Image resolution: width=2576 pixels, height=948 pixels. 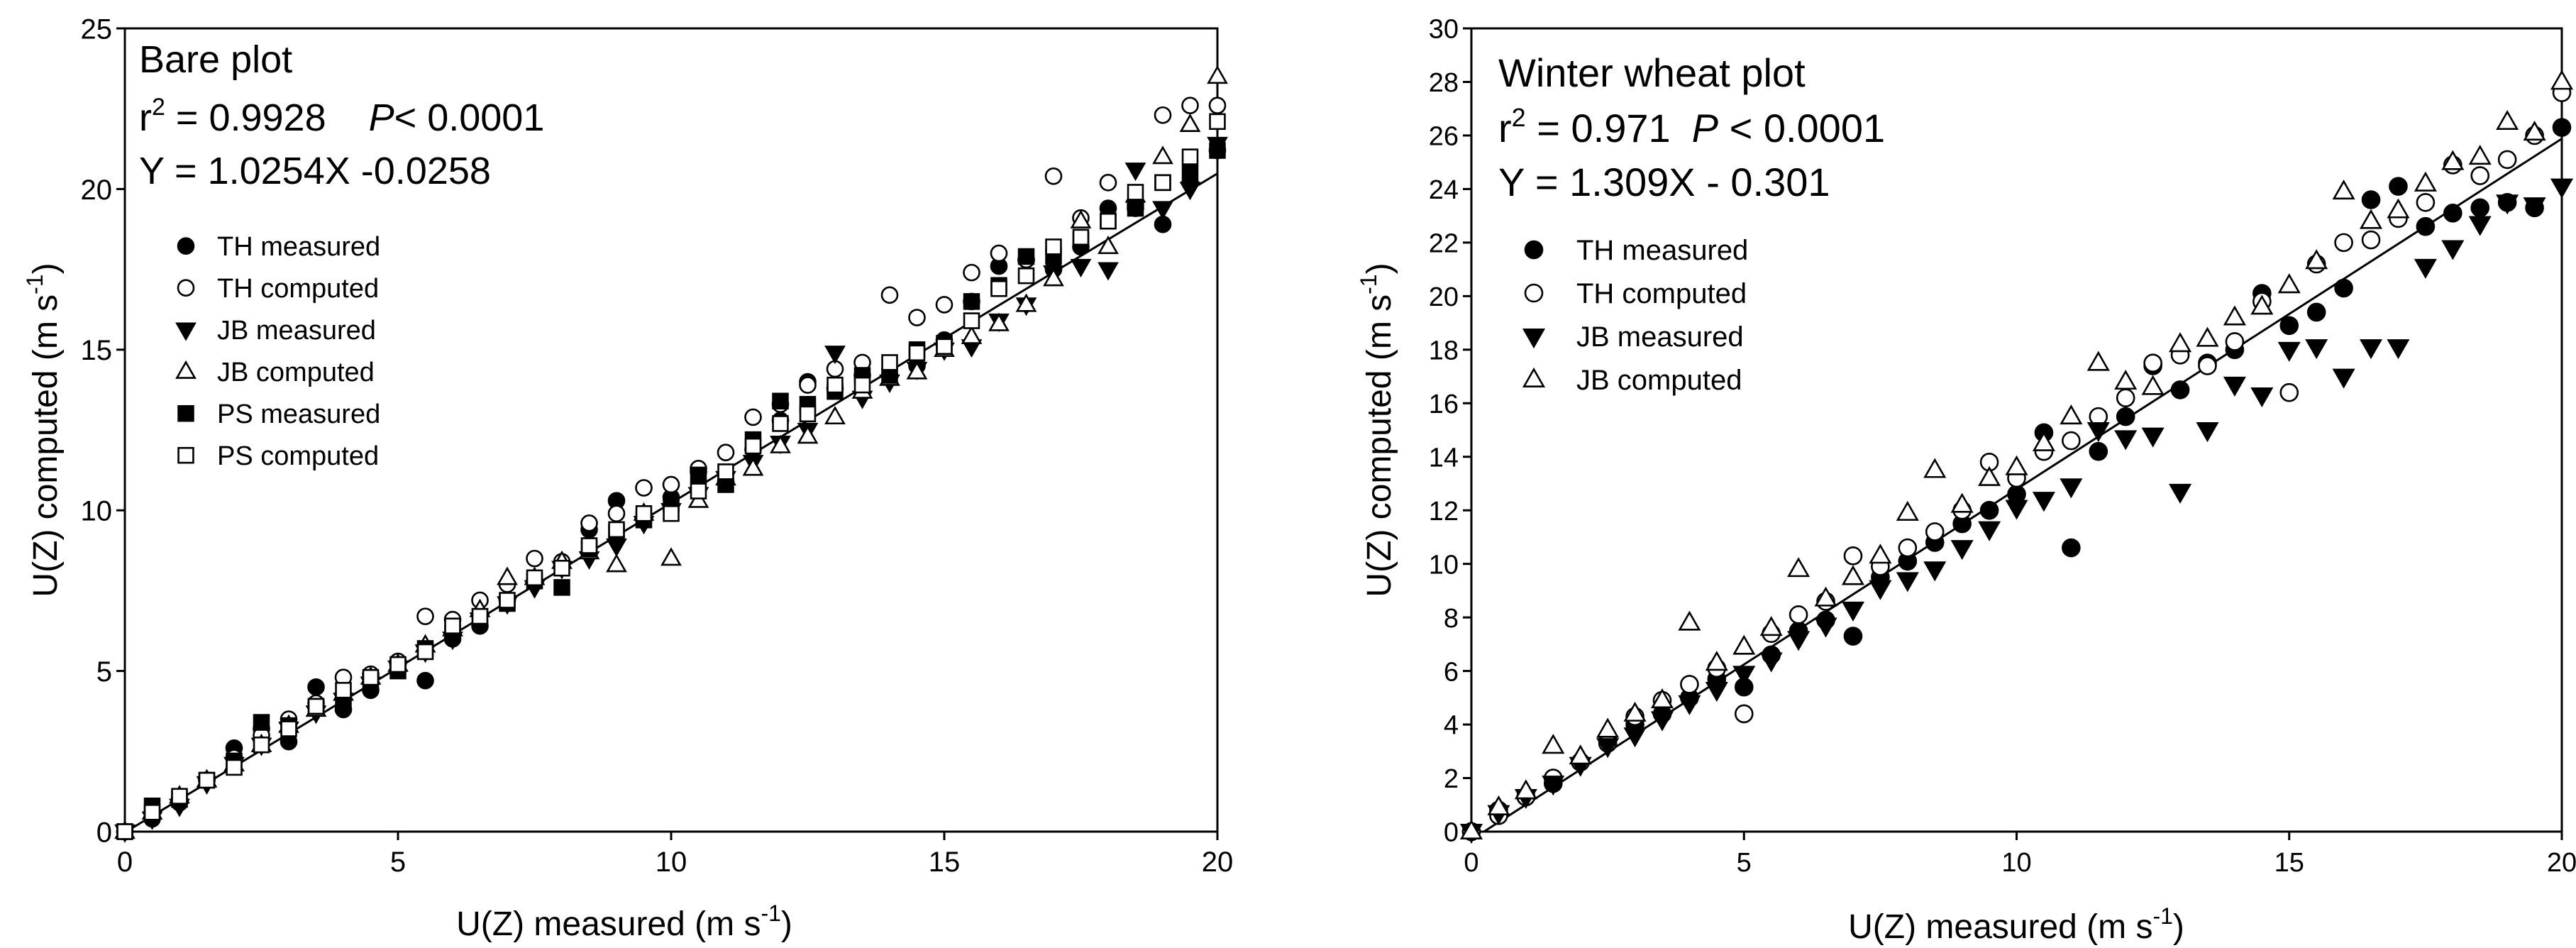 What do you see at coordinates (1744, 863) in the screenshot?
I see `x-tick-label: 5` at bounding box center [1744, 863].